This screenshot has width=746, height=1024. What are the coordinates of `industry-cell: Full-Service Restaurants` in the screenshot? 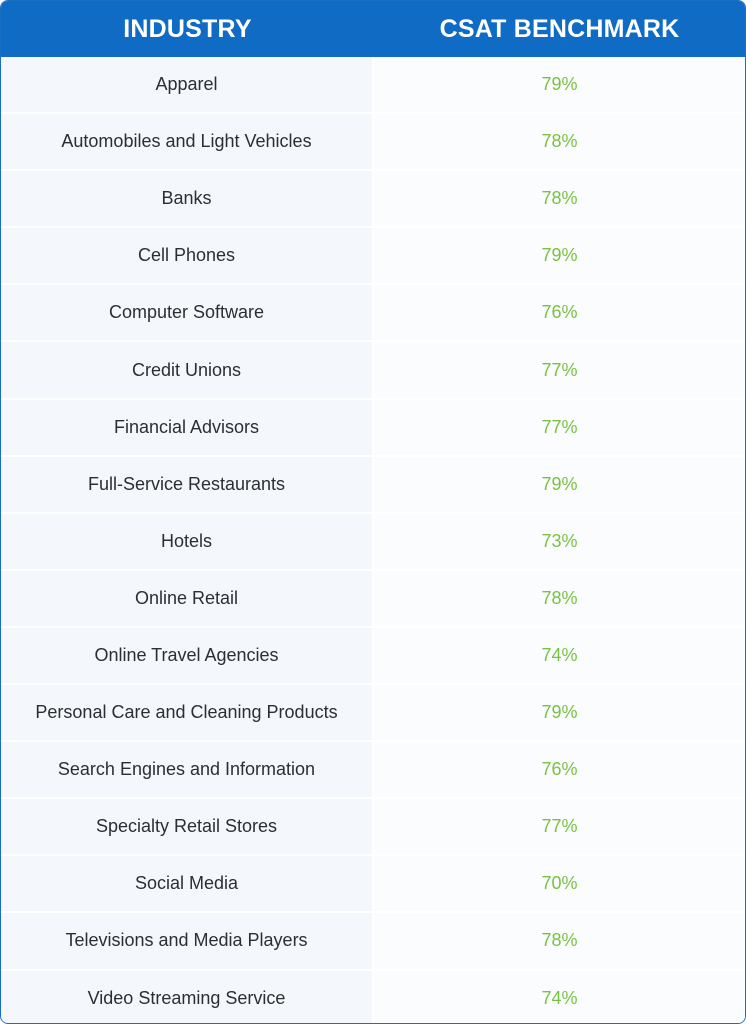 It's located at (187, 485).